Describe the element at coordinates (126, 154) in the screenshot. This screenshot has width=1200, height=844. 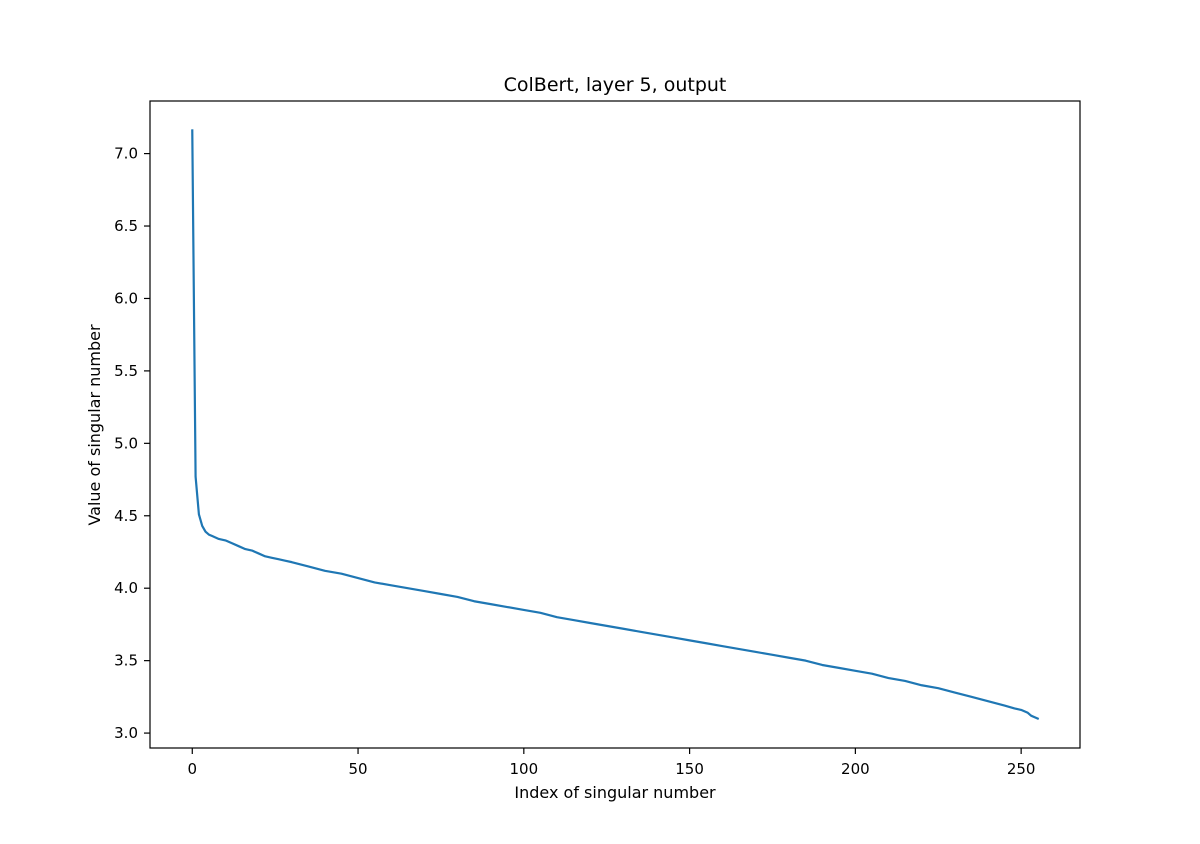
I see `y-tick-label: 7.0` at that location.